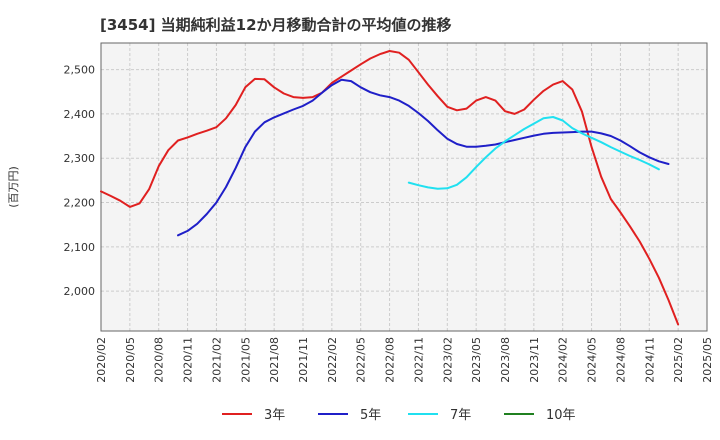  What do you see at coordinates (303, 360) in the screenshot?
I see `x-tick-label: 2021/11` at bounding box center [303, 360].